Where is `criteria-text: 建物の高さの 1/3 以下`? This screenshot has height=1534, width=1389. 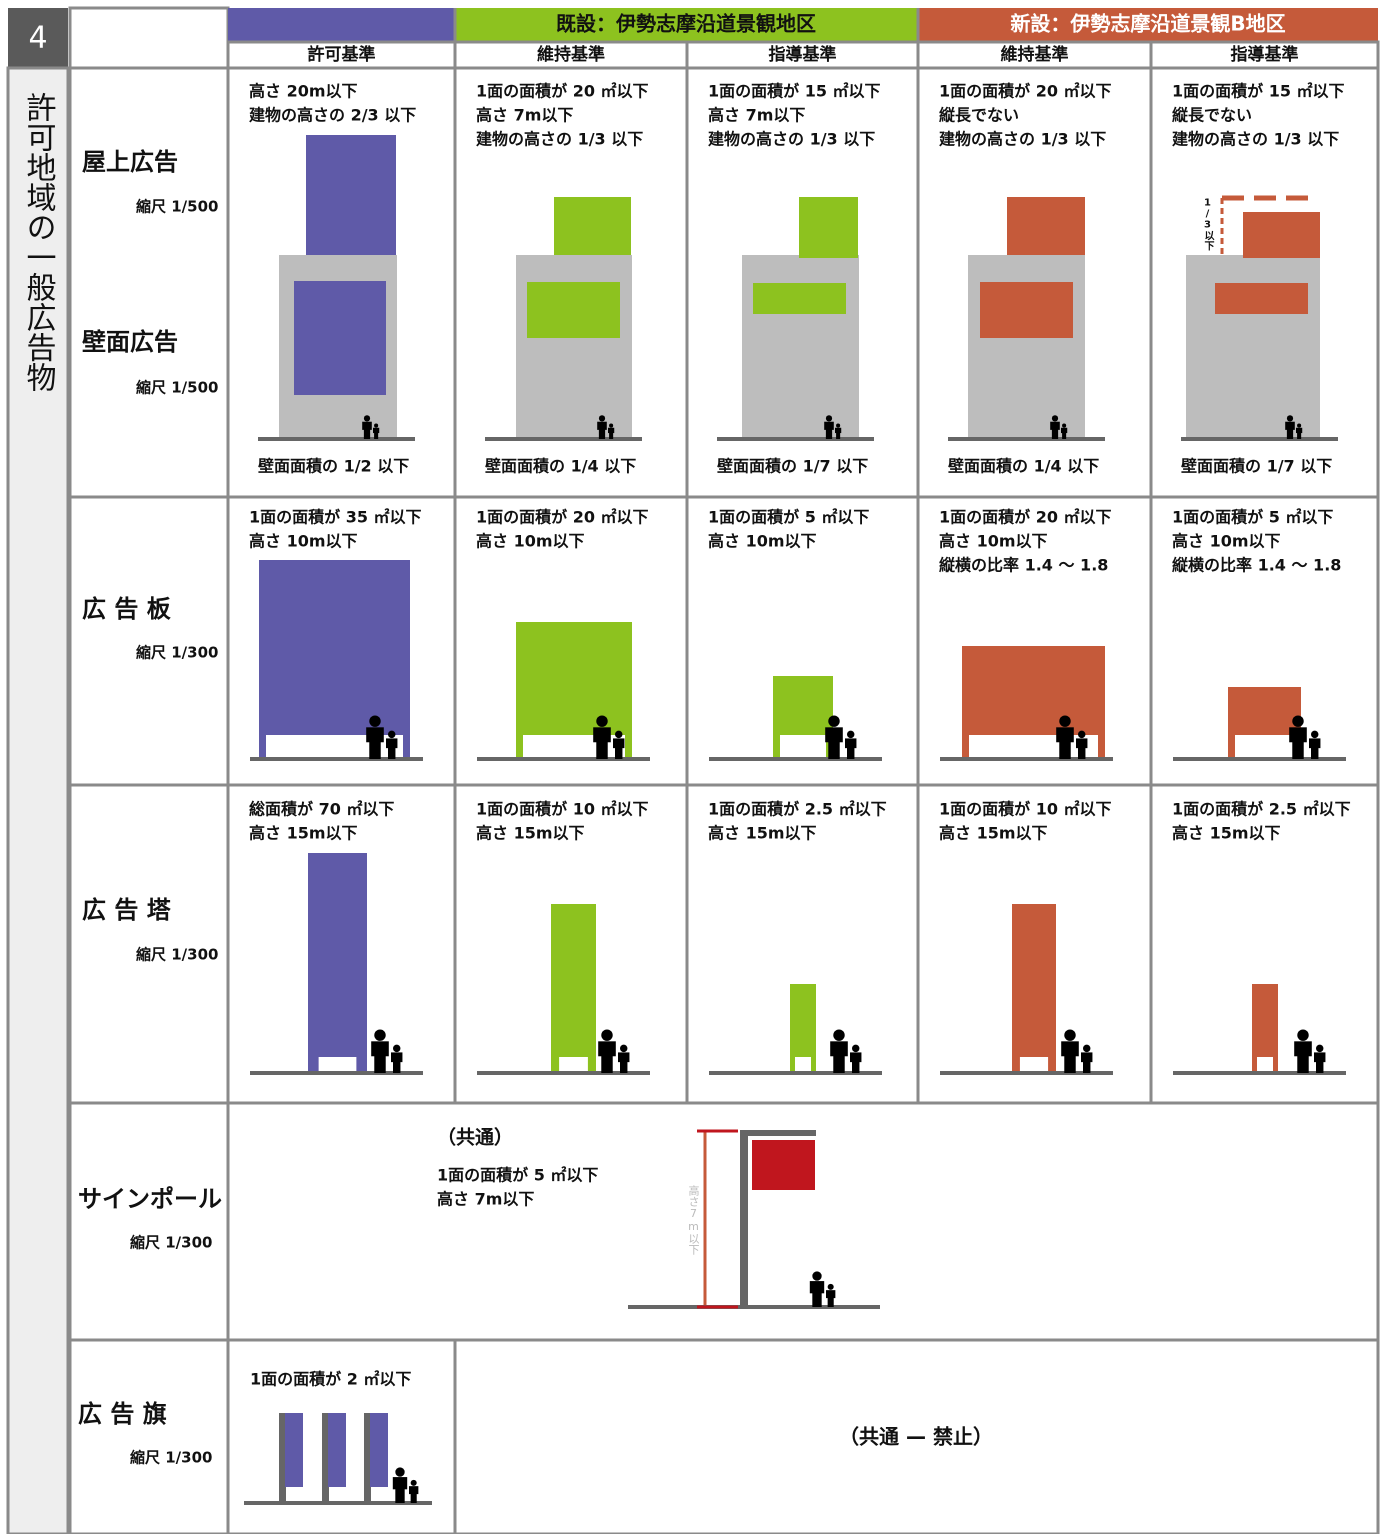
criteria-text: 建物の高さの 1/3 以下 is located at coordinates (1022, 139).